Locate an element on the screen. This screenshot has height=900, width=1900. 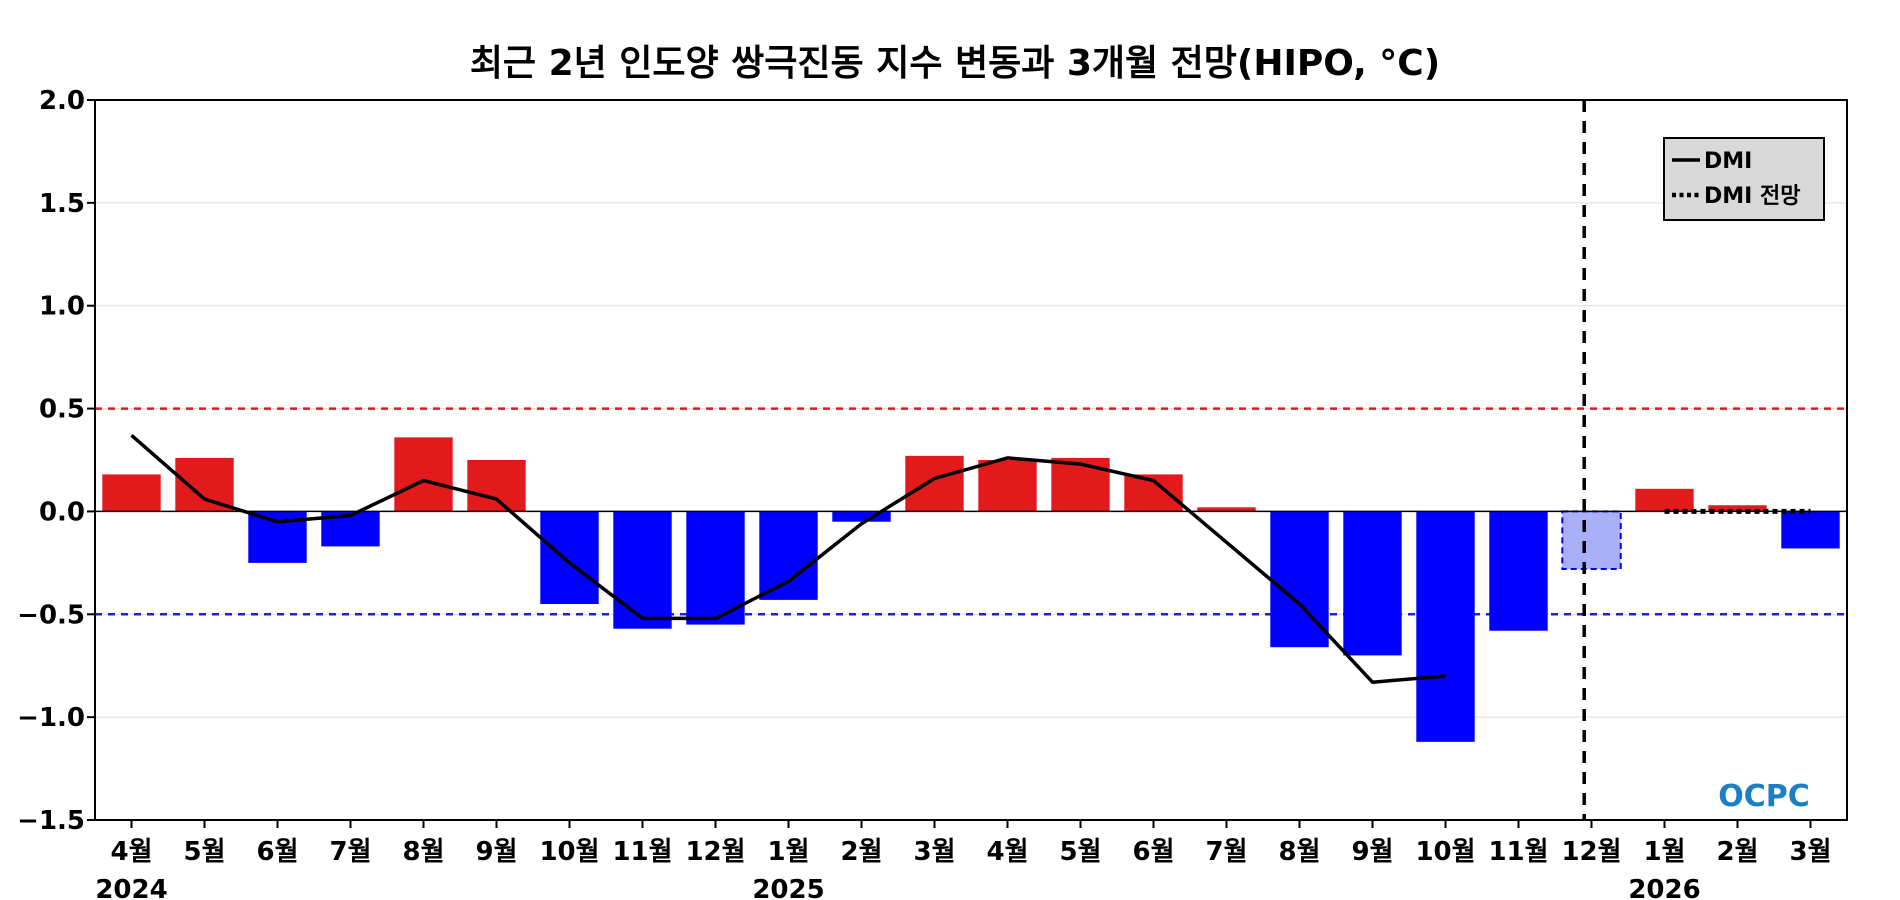
year-label: 2024 is located at coordinates (131, 887).